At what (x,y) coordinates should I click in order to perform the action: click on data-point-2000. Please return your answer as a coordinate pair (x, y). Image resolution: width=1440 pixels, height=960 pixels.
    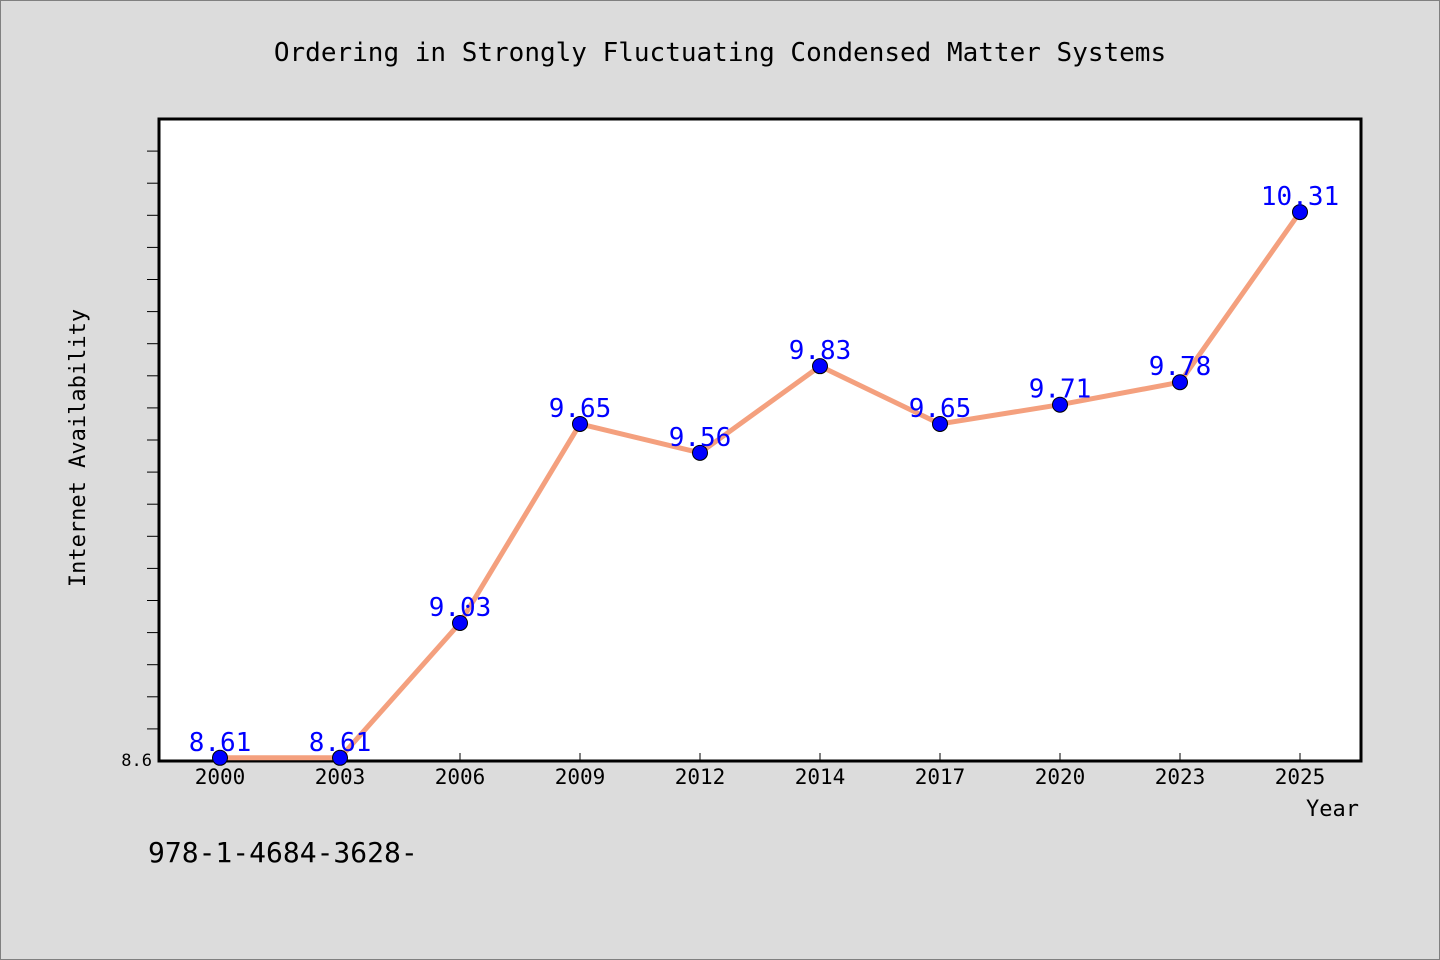
    Looking at the image, I should click on (220, 757).